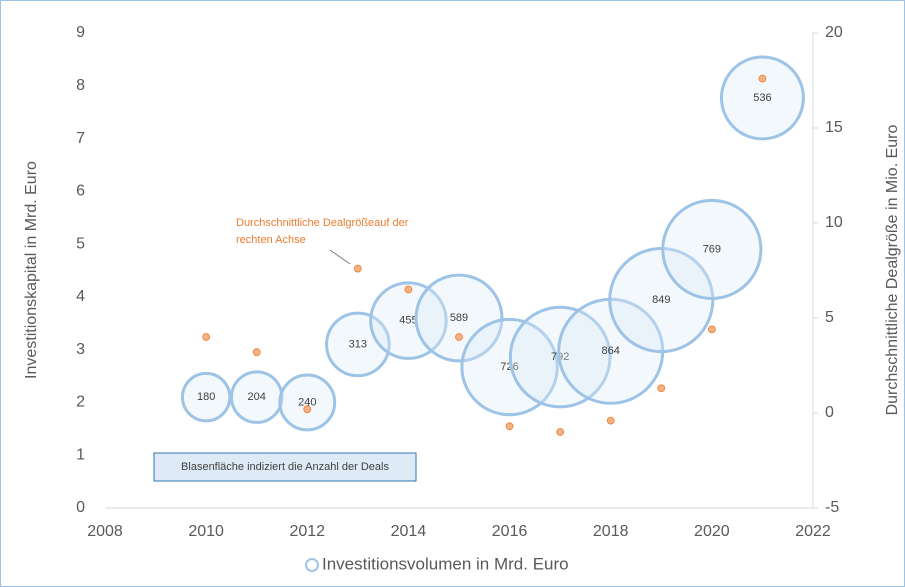  I want to click on annotation: rechten Achse, so click(271, 240).